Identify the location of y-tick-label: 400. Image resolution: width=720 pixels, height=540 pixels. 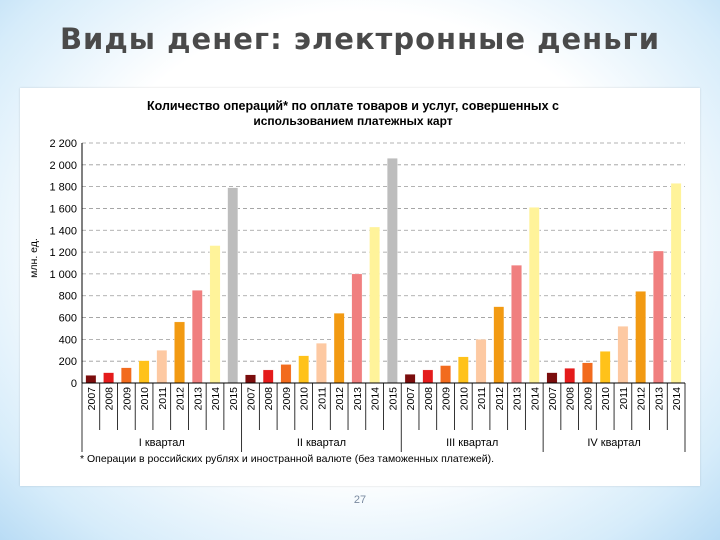
(68, 340).